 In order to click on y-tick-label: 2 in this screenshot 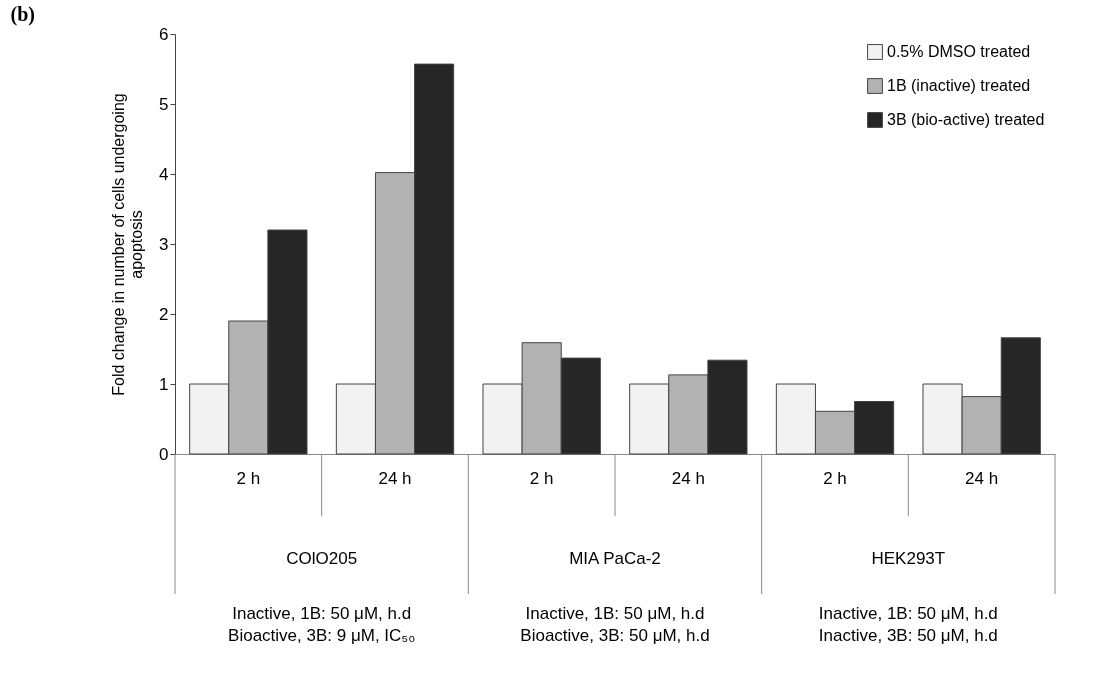, I will do `click(164, 314)`.